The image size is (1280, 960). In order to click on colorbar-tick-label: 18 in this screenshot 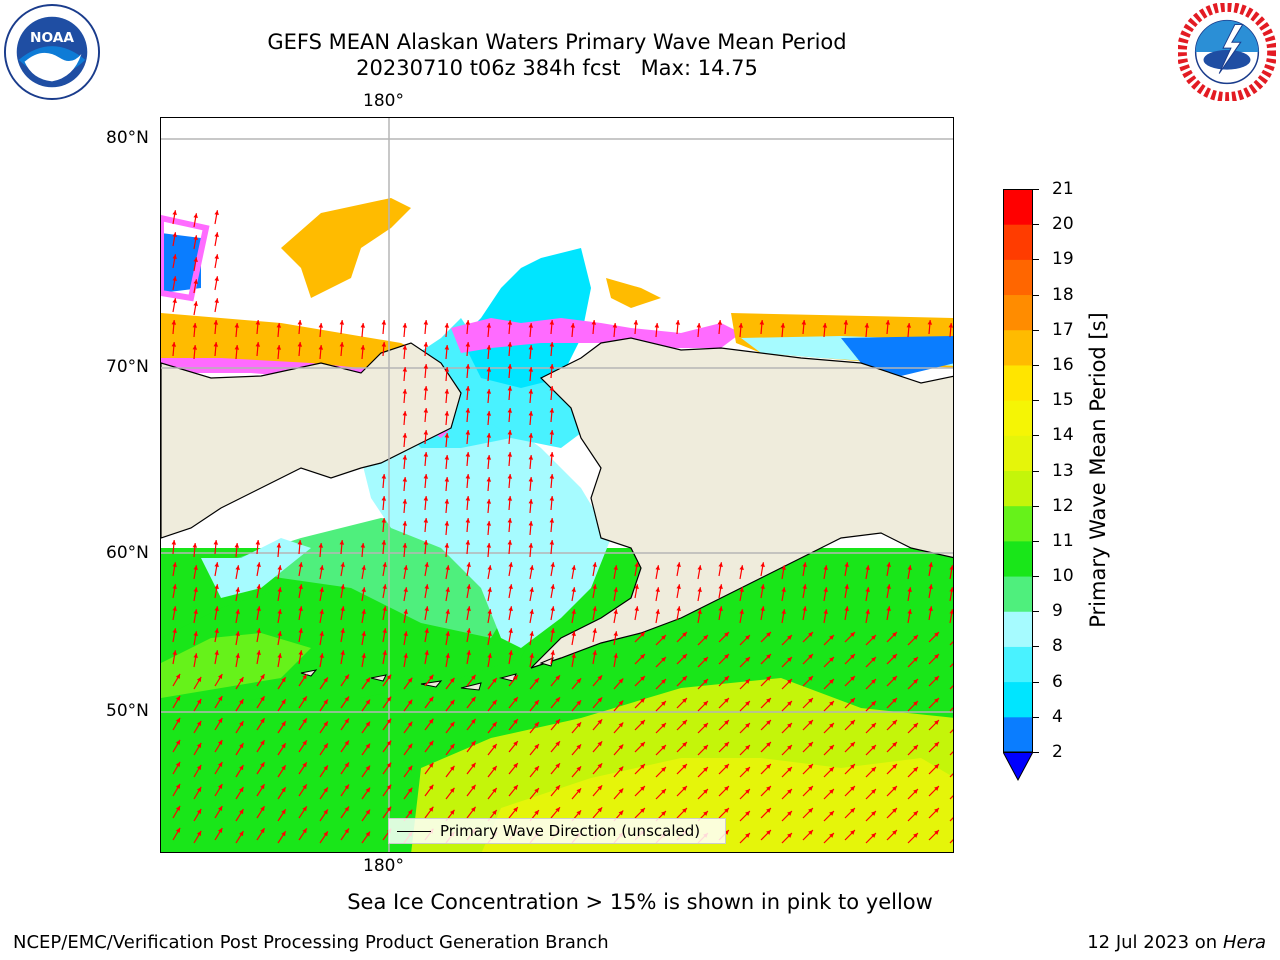, I will do `click(1063, 294)`.